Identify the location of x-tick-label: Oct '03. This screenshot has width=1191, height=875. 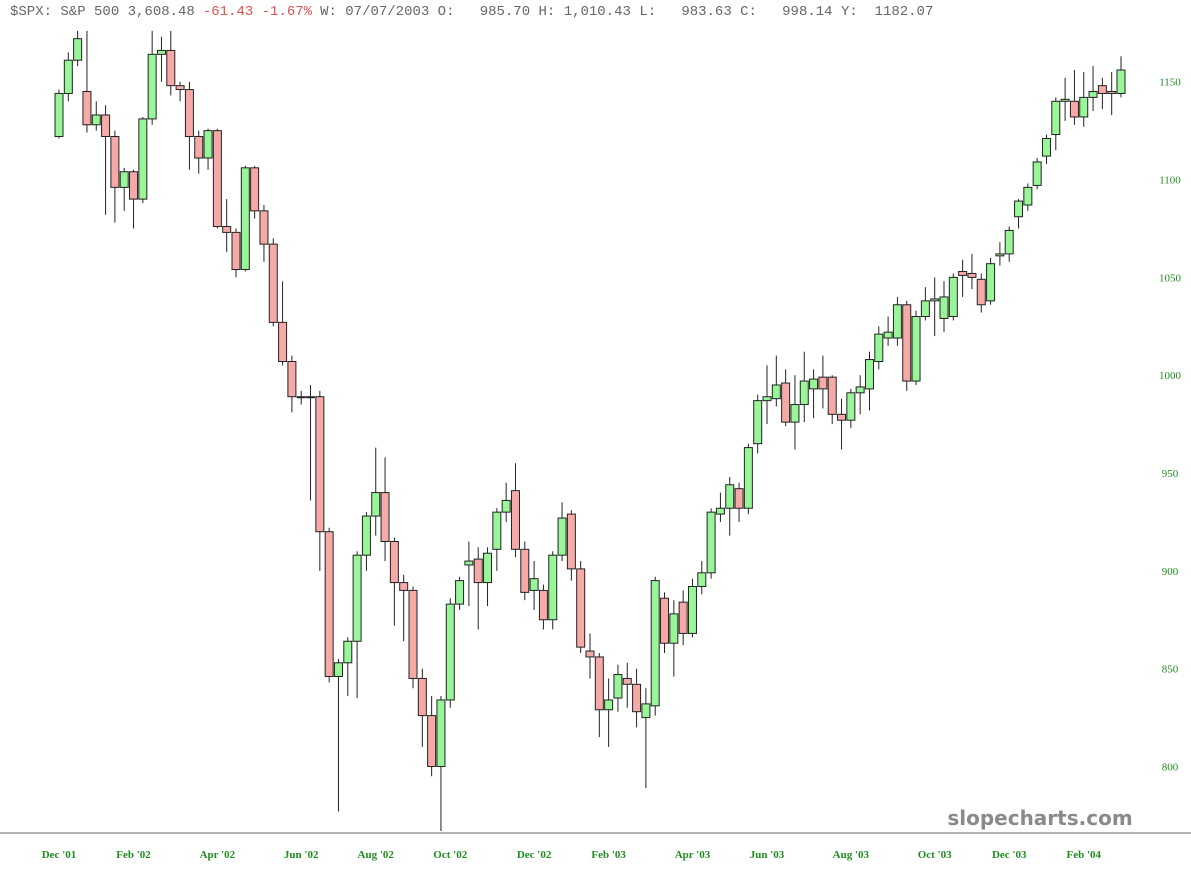
(935, 855).